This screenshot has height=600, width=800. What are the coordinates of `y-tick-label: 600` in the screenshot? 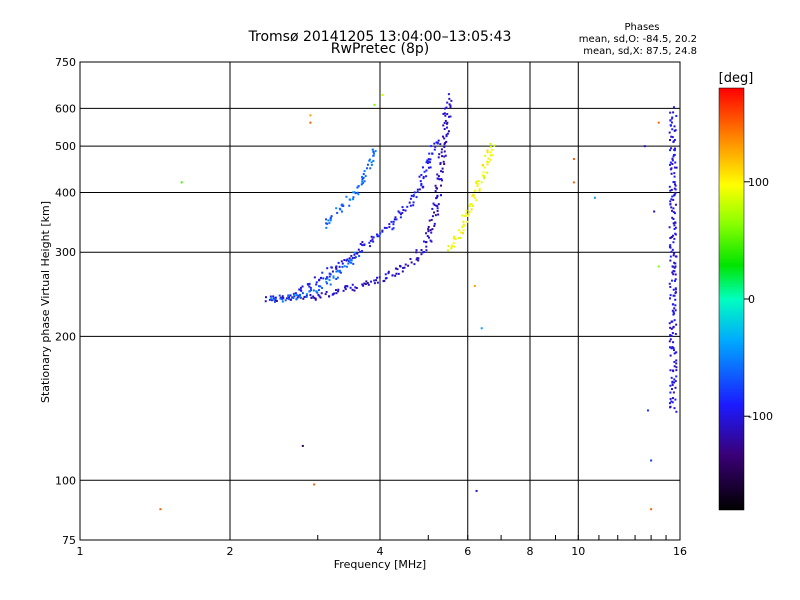 It's located at (65, 108).